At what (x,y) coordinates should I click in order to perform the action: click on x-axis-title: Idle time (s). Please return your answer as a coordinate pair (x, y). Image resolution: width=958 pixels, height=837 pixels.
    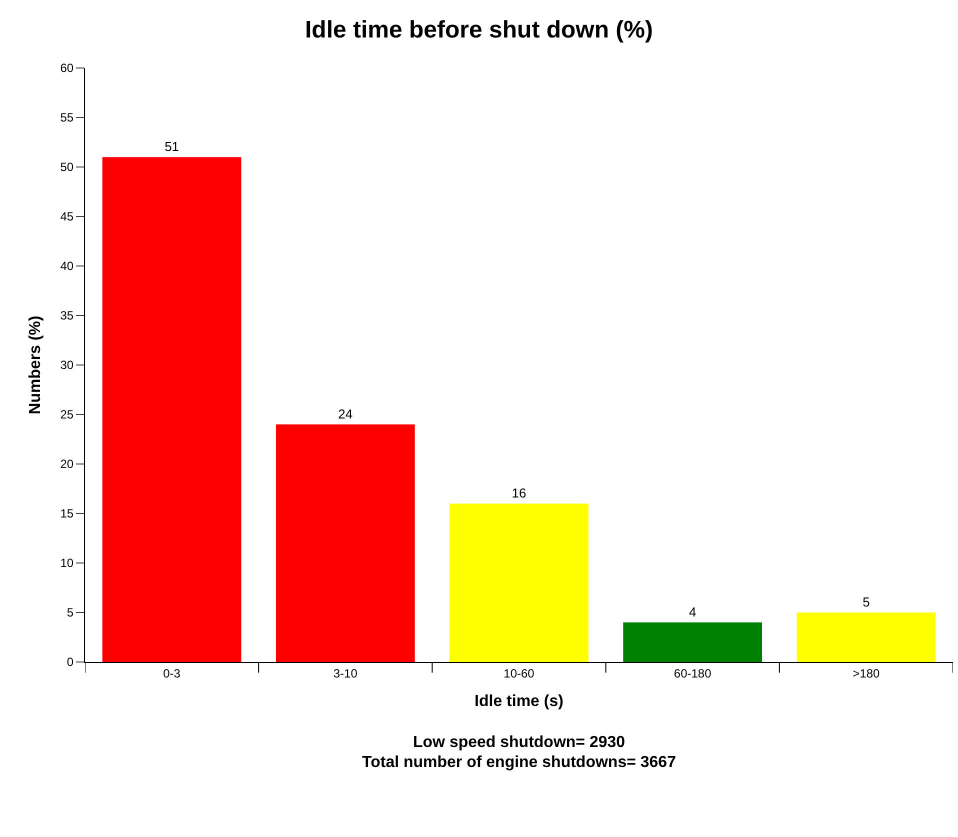
    Looking at the image, I should click on (519, 701).